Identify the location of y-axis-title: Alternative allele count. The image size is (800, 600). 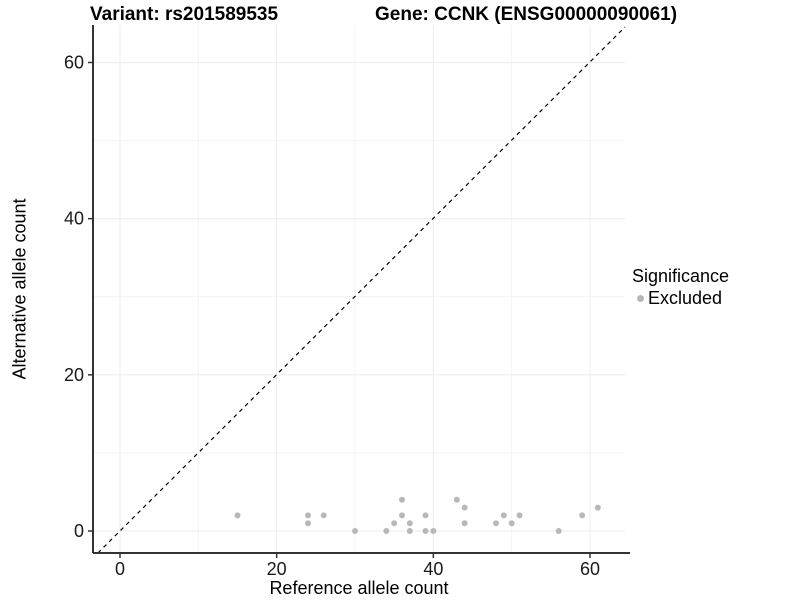
(19, 289).